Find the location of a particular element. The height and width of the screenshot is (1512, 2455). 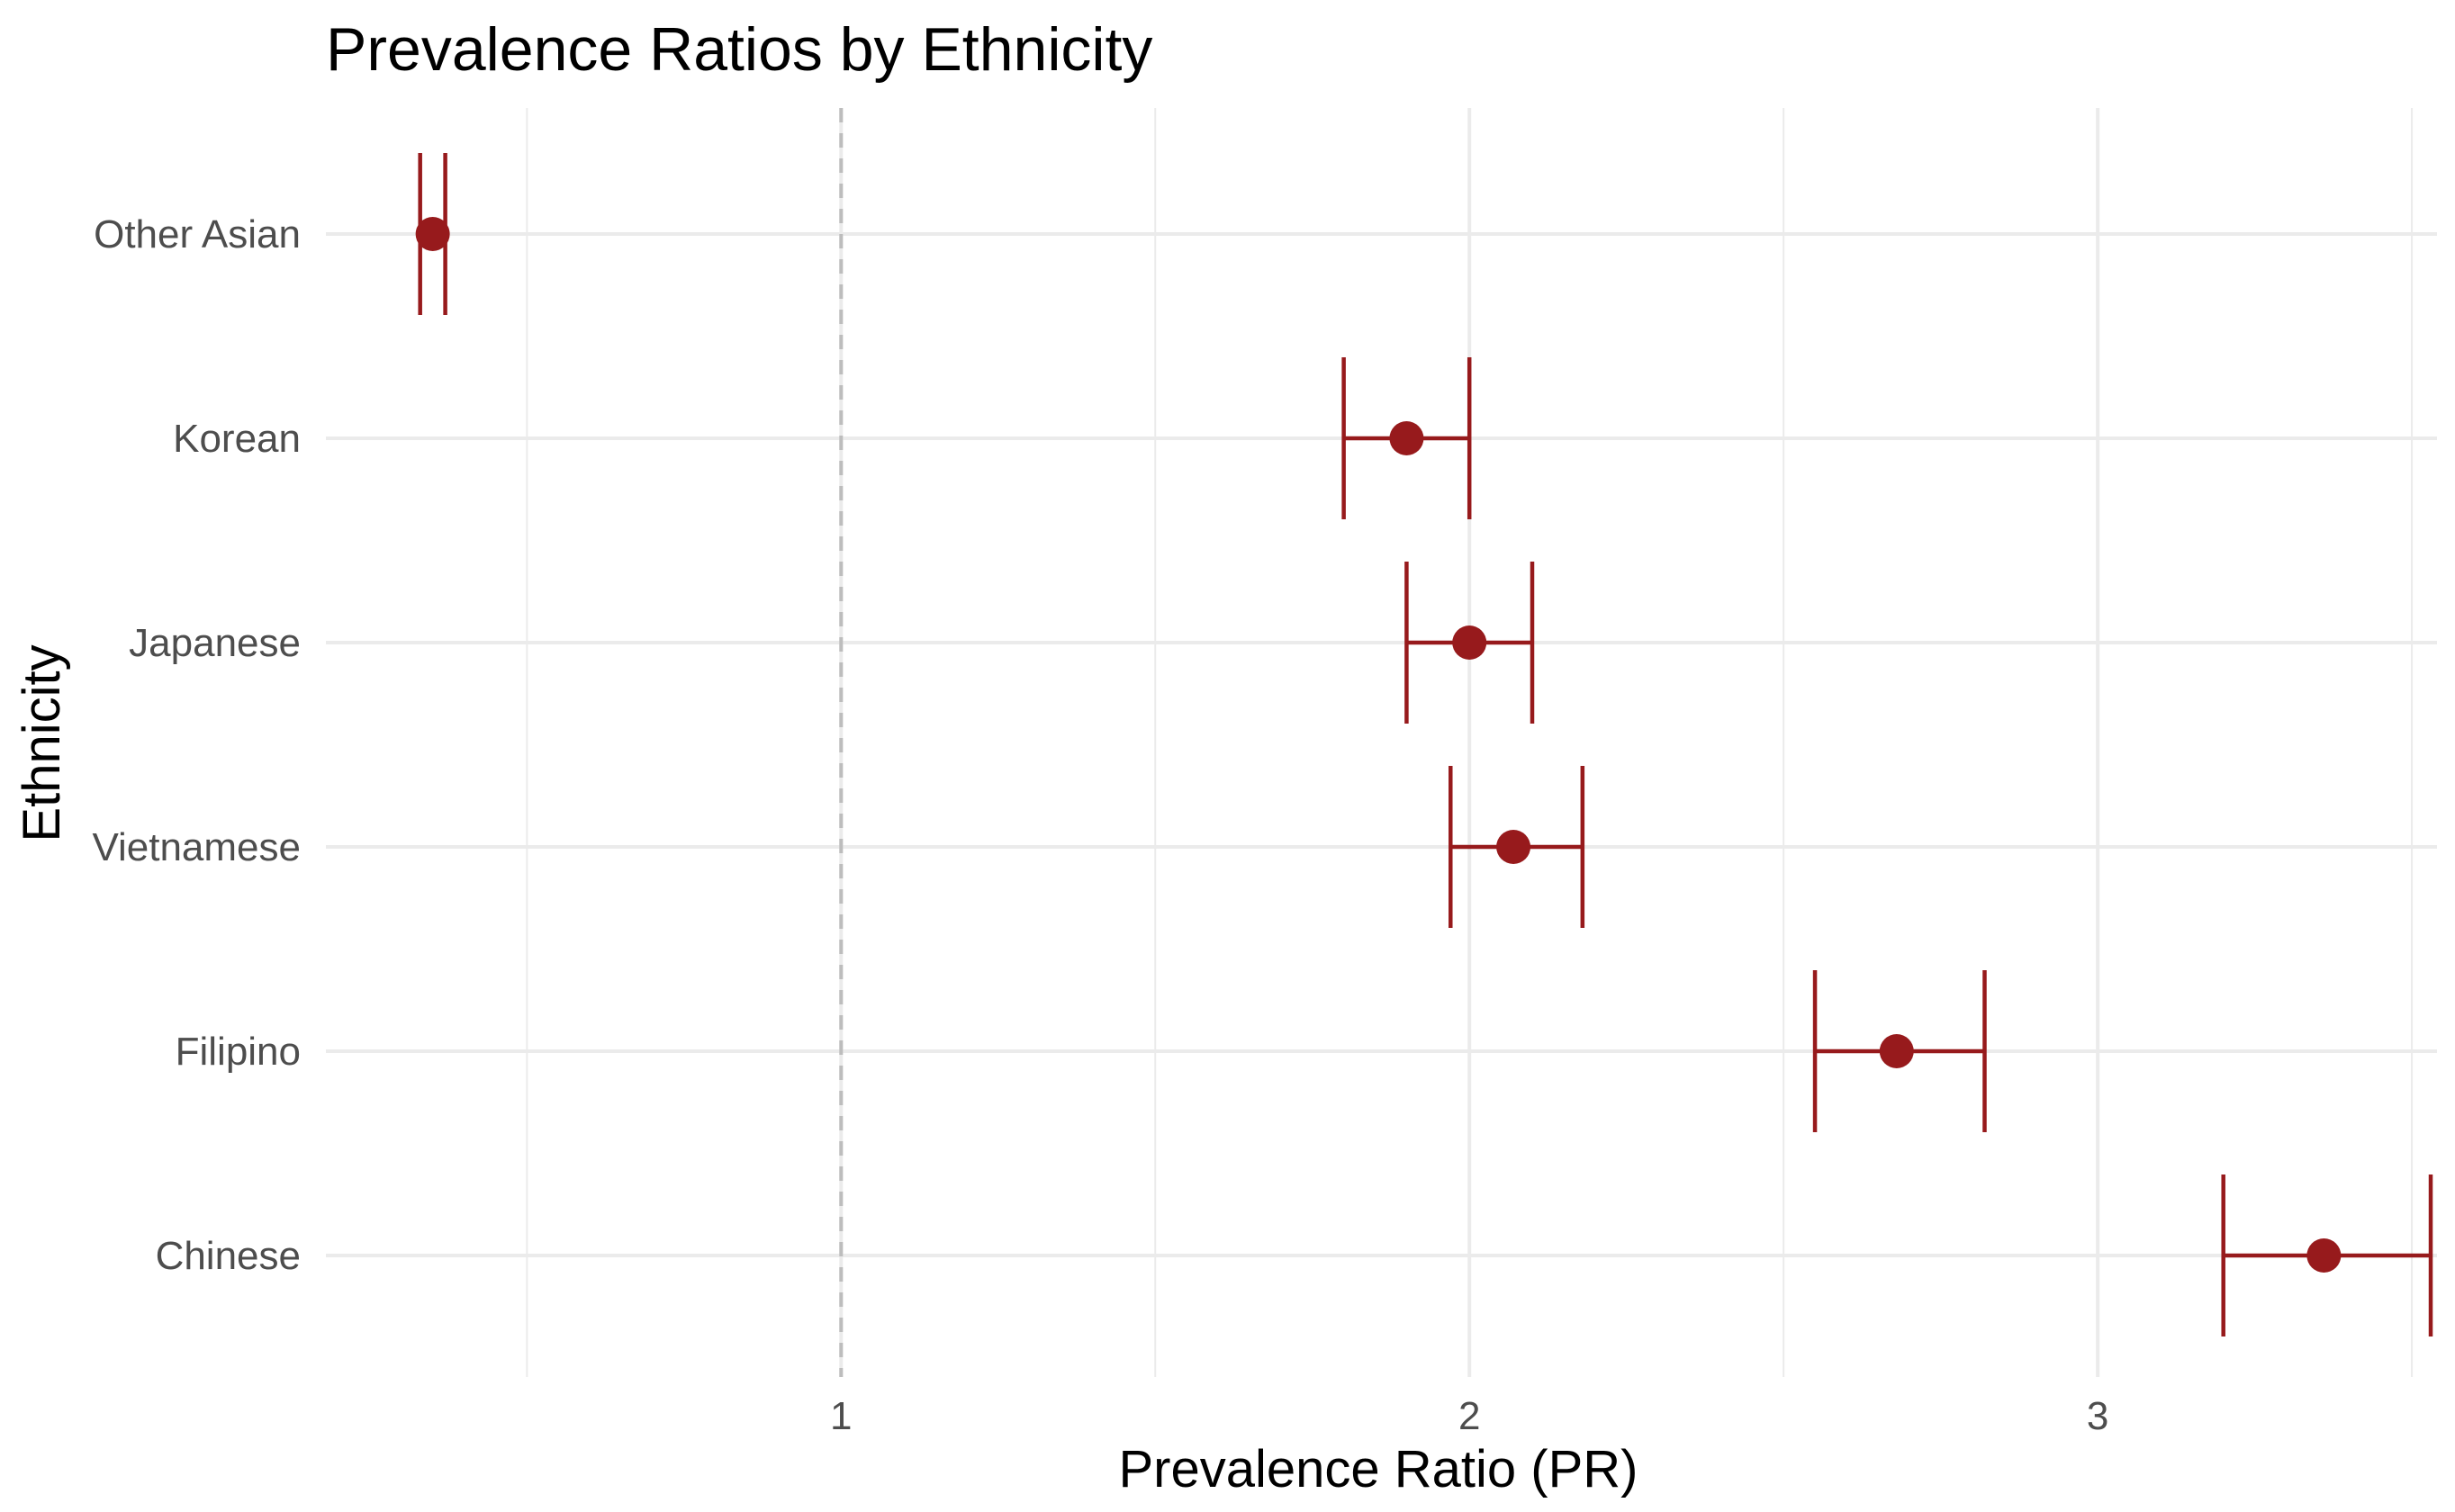

x-axis-title: Prevalence Ratio (PR) is located at coordinates (1378, 1469).